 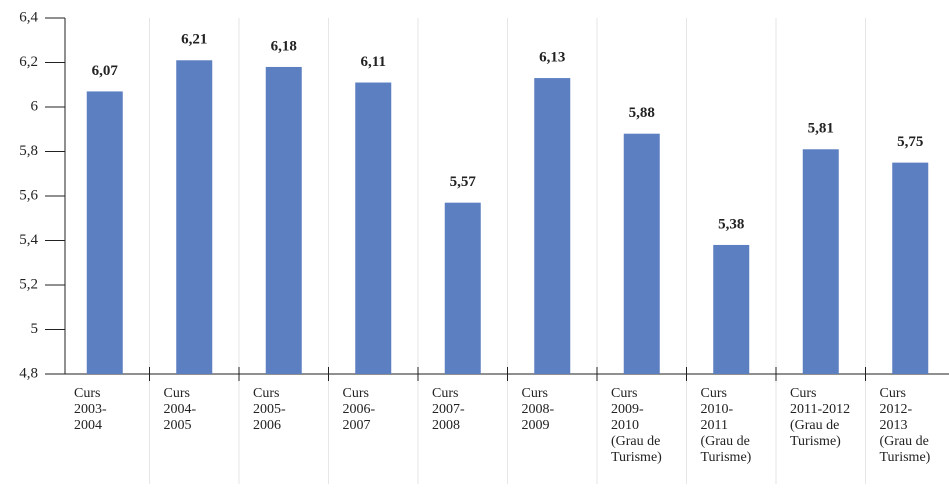 What do you see at coordinates (28, 284) in the screenshot?
I see `y-tick-label: 5,2` at bounding box center [28, 284].